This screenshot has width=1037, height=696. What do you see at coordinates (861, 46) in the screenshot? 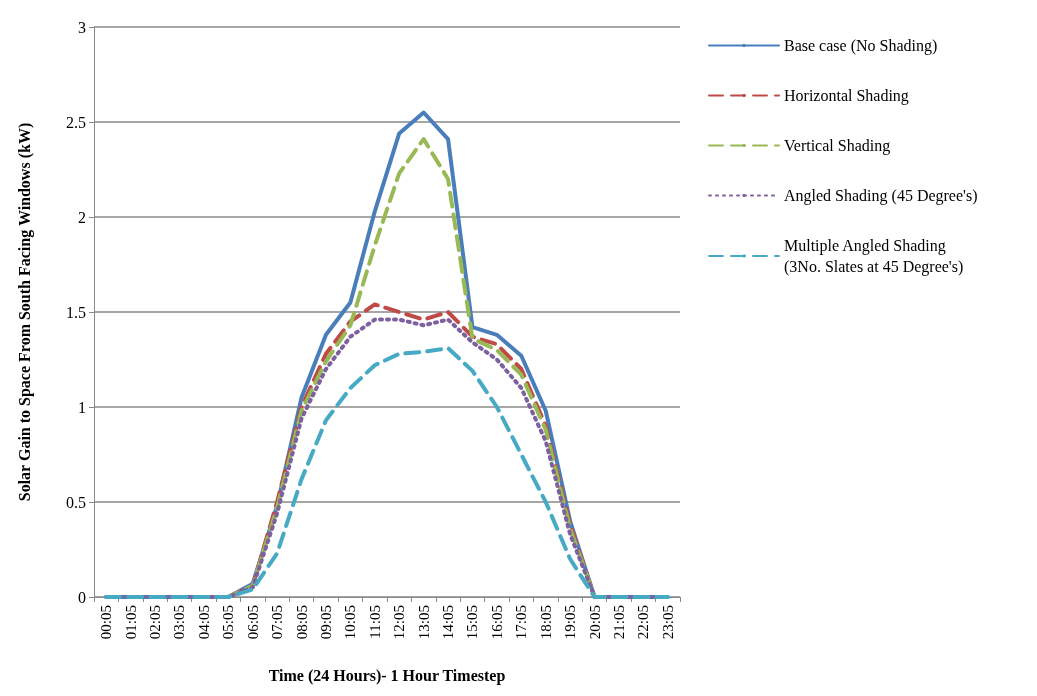
I see `legend-label: Base case (No Shading)` at bounding box center [861, 46].